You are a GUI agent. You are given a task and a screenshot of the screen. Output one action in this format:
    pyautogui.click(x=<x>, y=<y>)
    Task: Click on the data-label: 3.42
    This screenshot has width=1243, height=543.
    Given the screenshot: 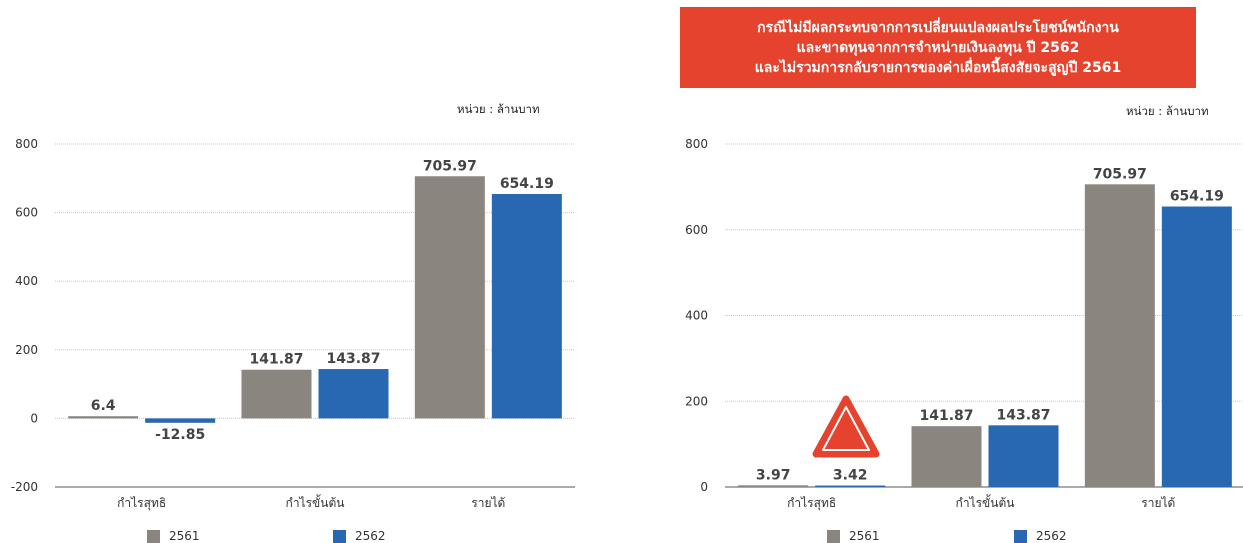 What is the action you would take?
    pyautogui.click(x=850, y=476)
    